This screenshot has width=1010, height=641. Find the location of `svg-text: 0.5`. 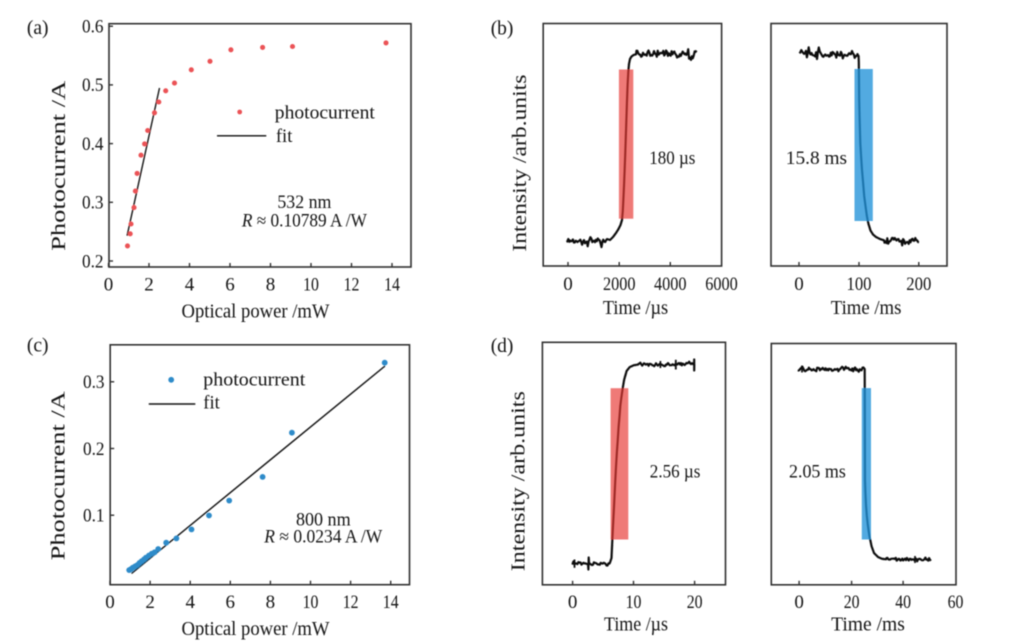

svg-text: 0.5 is located at coordinates (93, 85).